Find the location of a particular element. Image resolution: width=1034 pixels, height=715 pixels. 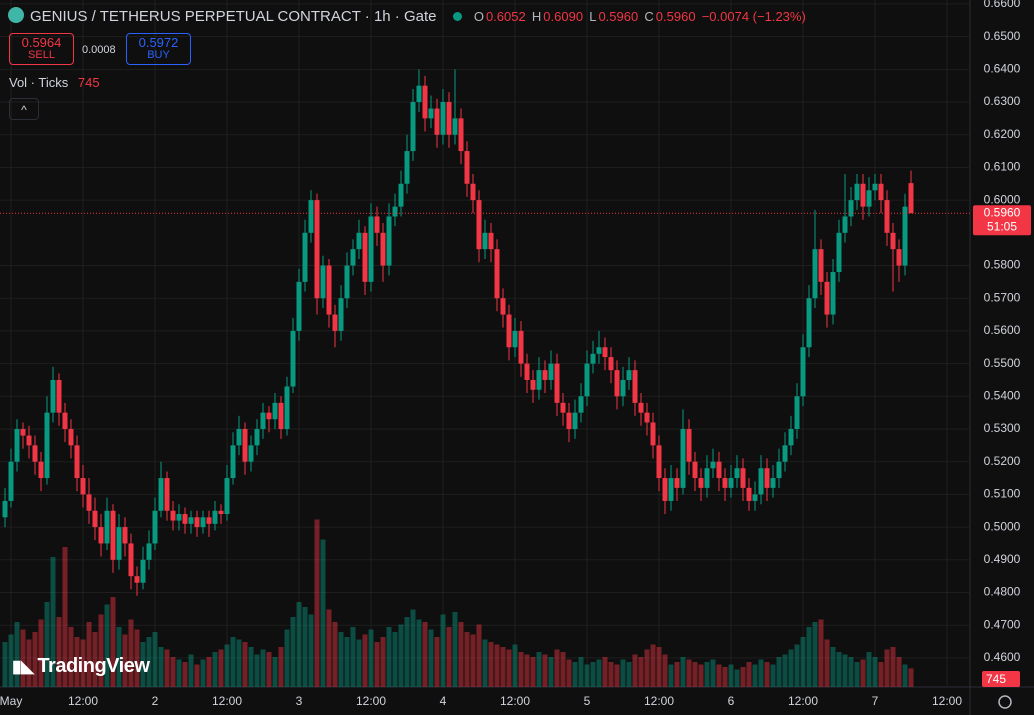

c-value: 0.5960 is located at coordinates (675, 16).